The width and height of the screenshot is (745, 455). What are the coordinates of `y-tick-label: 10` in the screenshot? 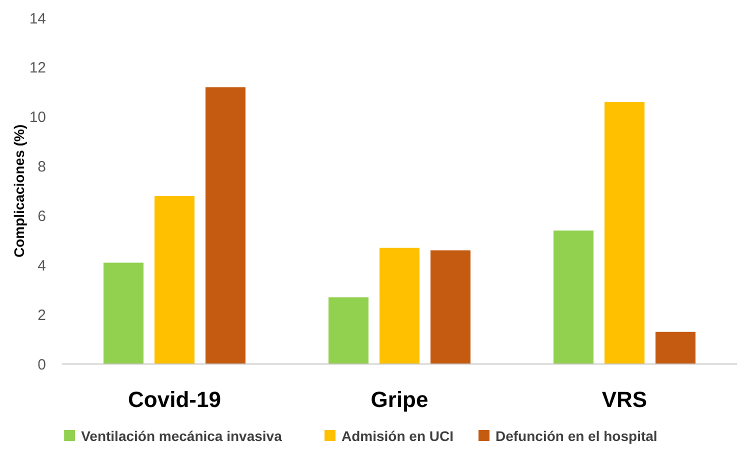 It's located at (37, 117).